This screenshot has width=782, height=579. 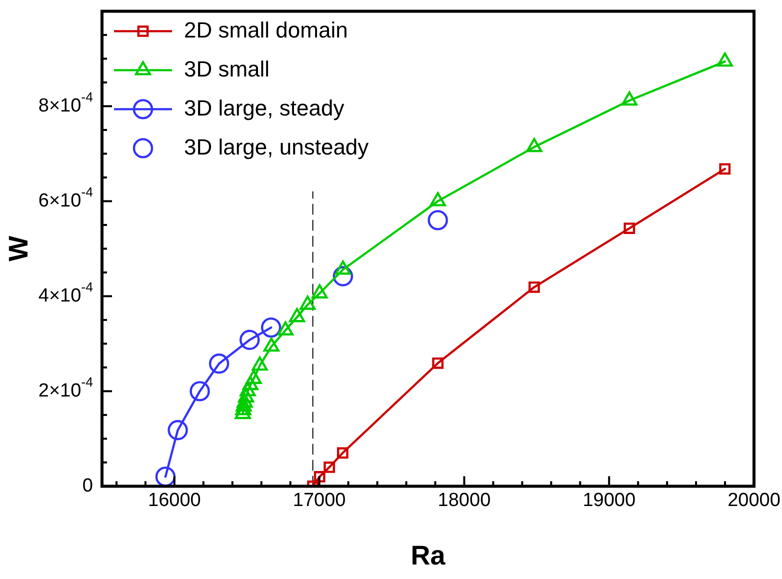 I want to click on x-tick-label: 18000, so click(x=464, y=500).